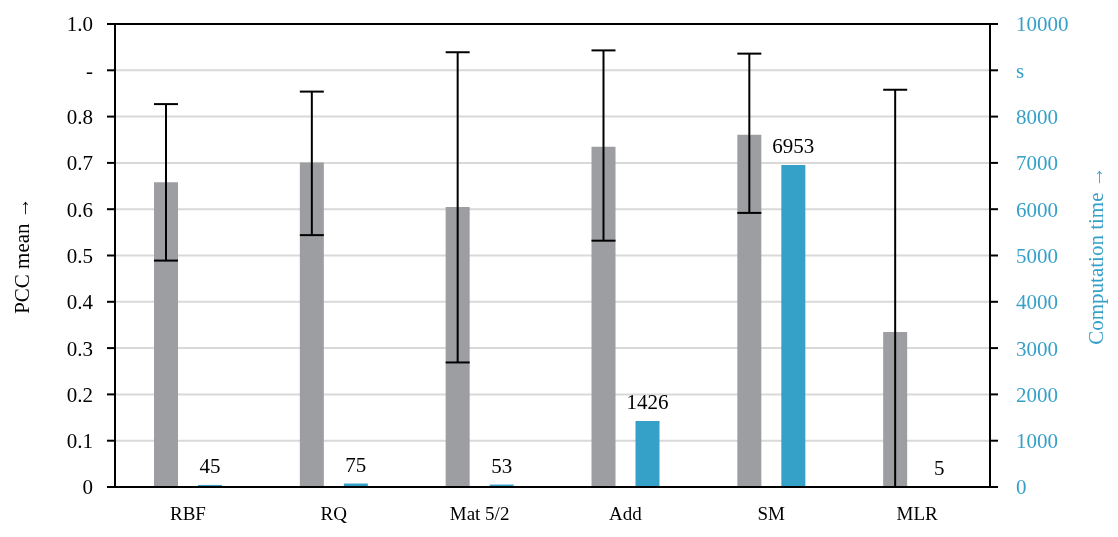  I want to click on y-tick-label: 0, so click(87, 487).